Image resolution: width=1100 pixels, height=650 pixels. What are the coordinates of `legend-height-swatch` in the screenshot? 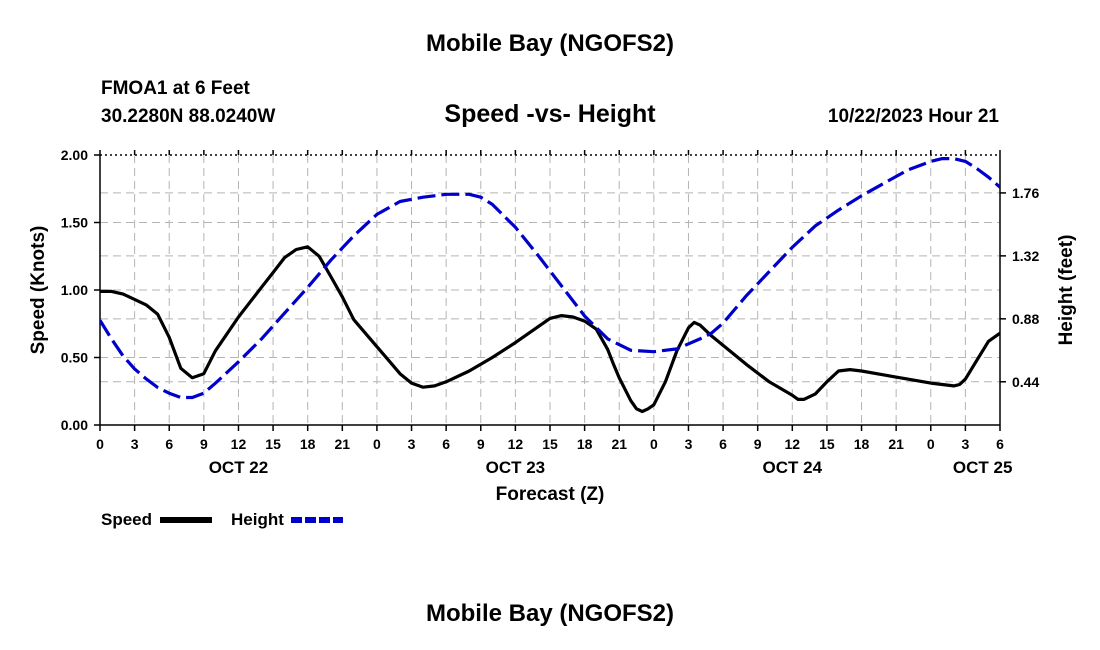 It's located at (317, 520).